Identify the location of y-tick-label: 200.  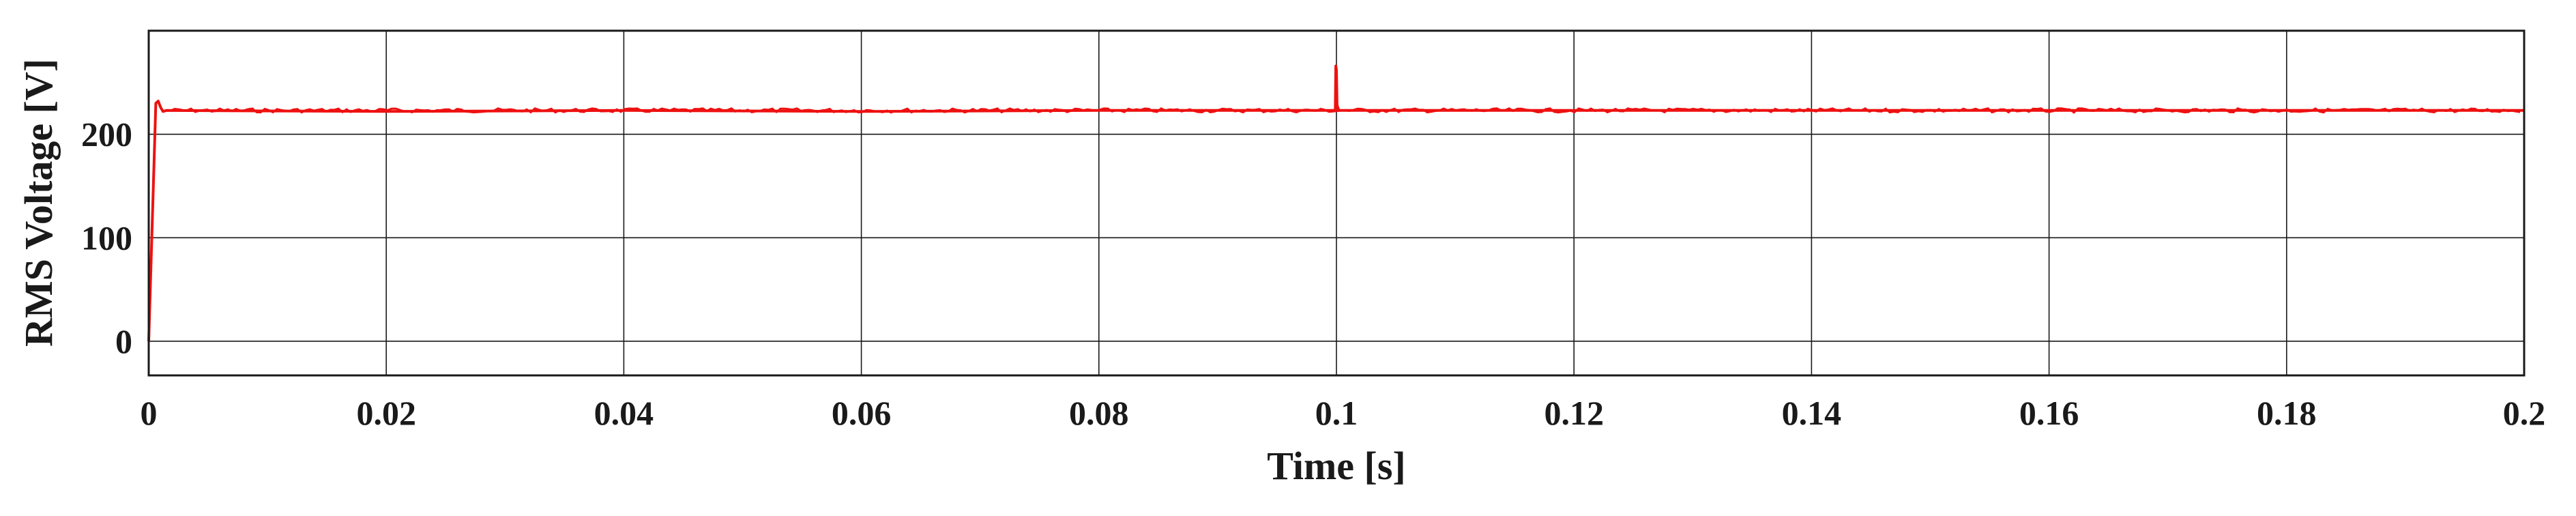
(106, 134).